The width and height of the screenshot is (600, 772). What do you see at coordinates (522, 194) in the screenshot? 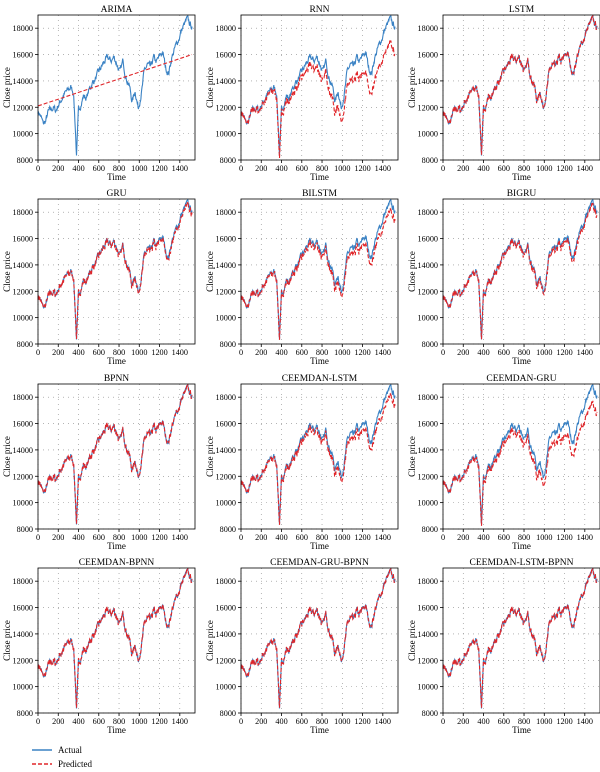
I see `subplot-title: BIGRU` at bounding box center [522, 194].